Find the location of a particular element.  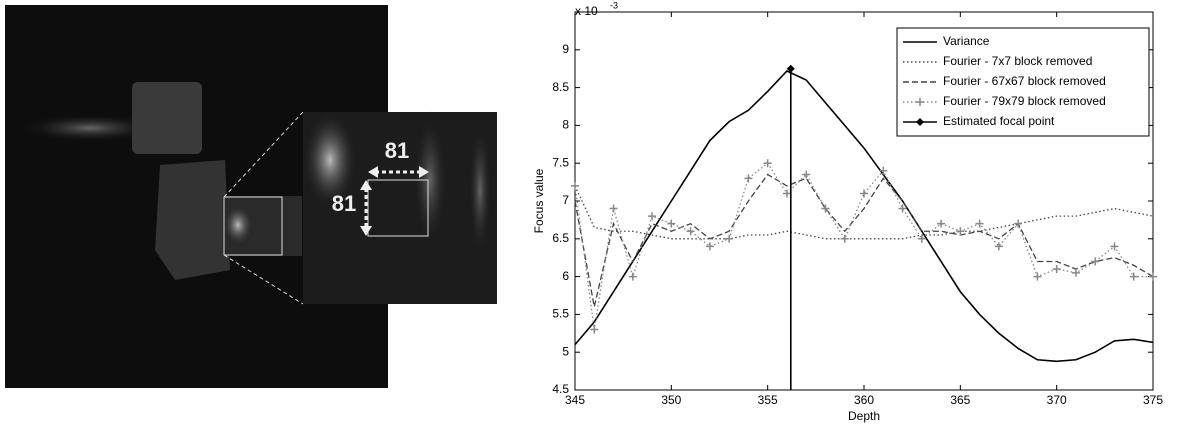

y-tick-label: 6 is located at coordinates (565, 276).